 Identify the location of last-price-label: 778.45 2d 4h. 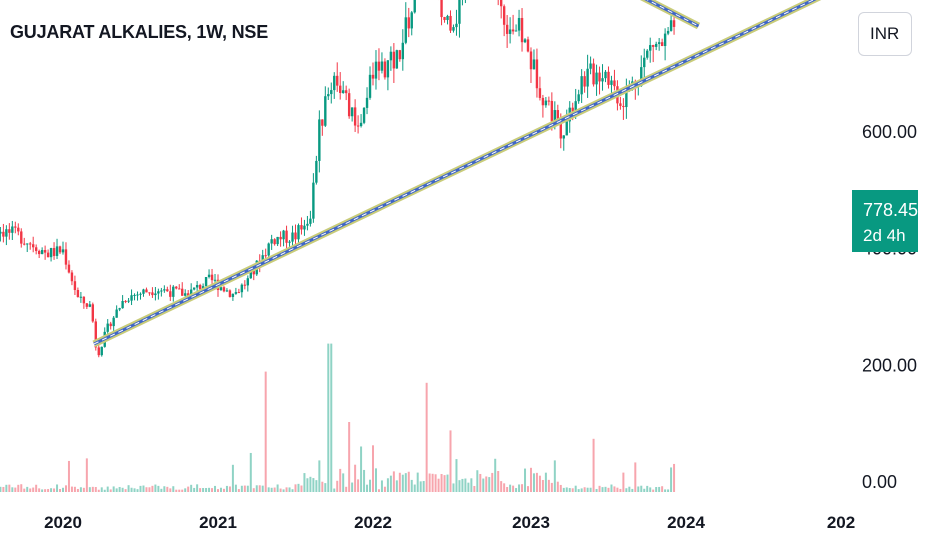
(885, 221).